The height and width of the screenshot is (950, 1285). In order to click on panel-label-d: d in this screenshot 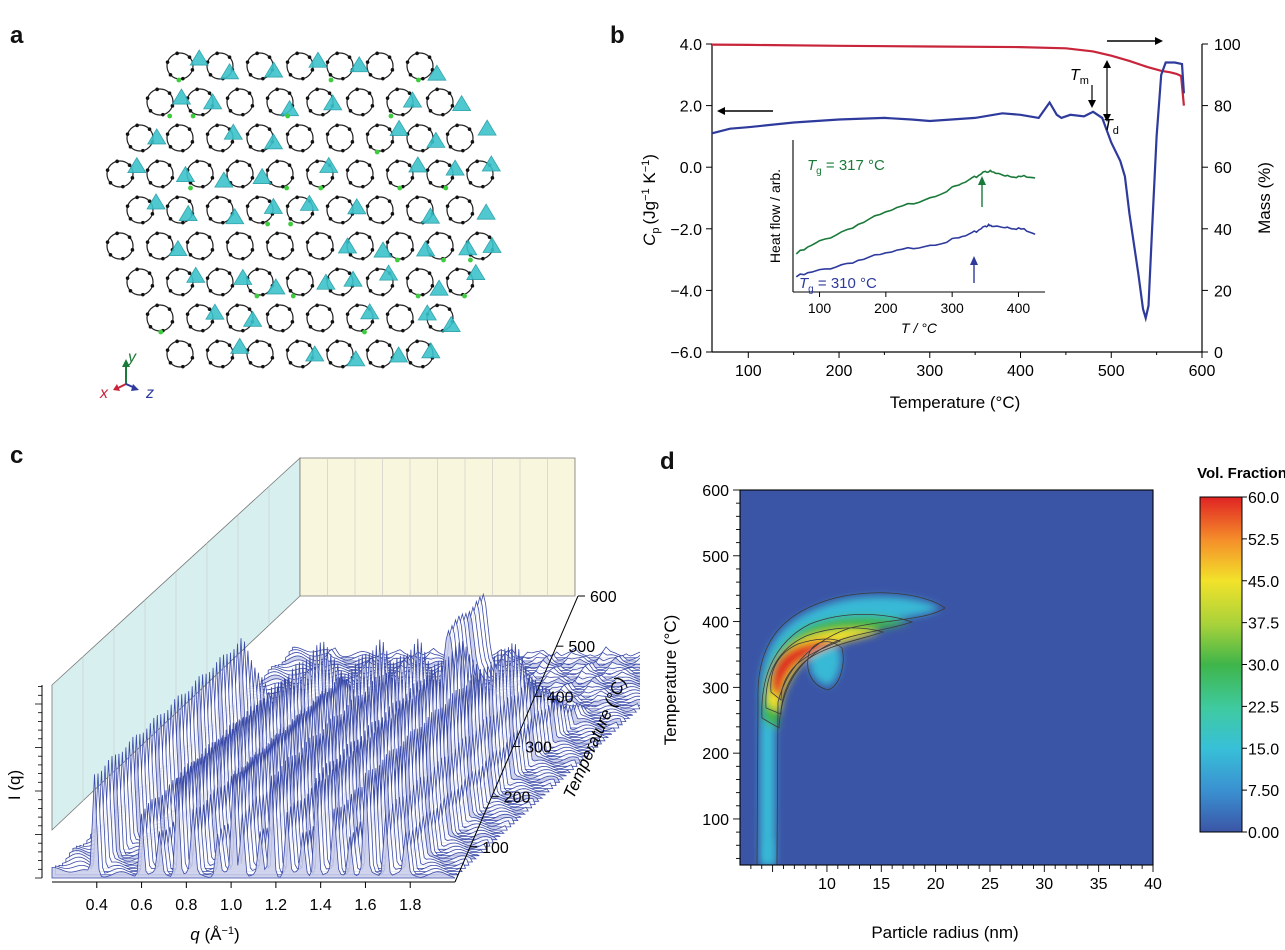, I will do `click(667, 461)`.